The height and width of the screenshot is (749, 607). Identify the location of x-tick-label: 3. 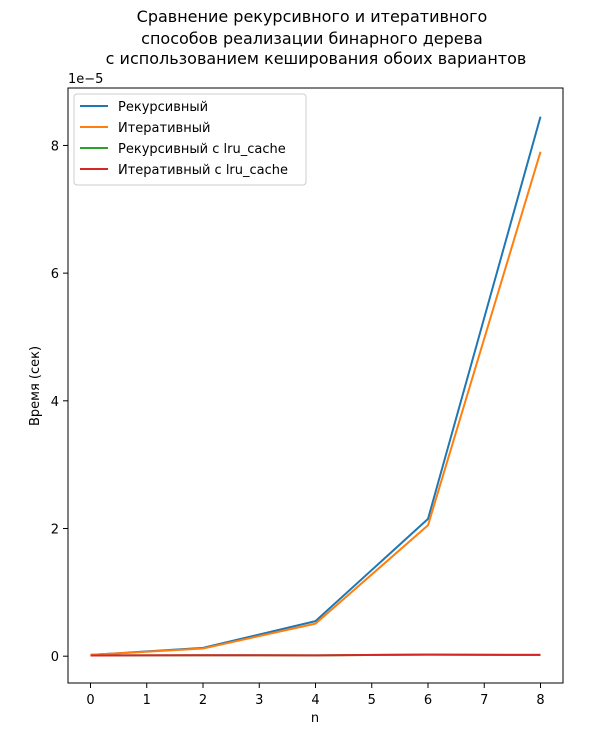
(259, 700).